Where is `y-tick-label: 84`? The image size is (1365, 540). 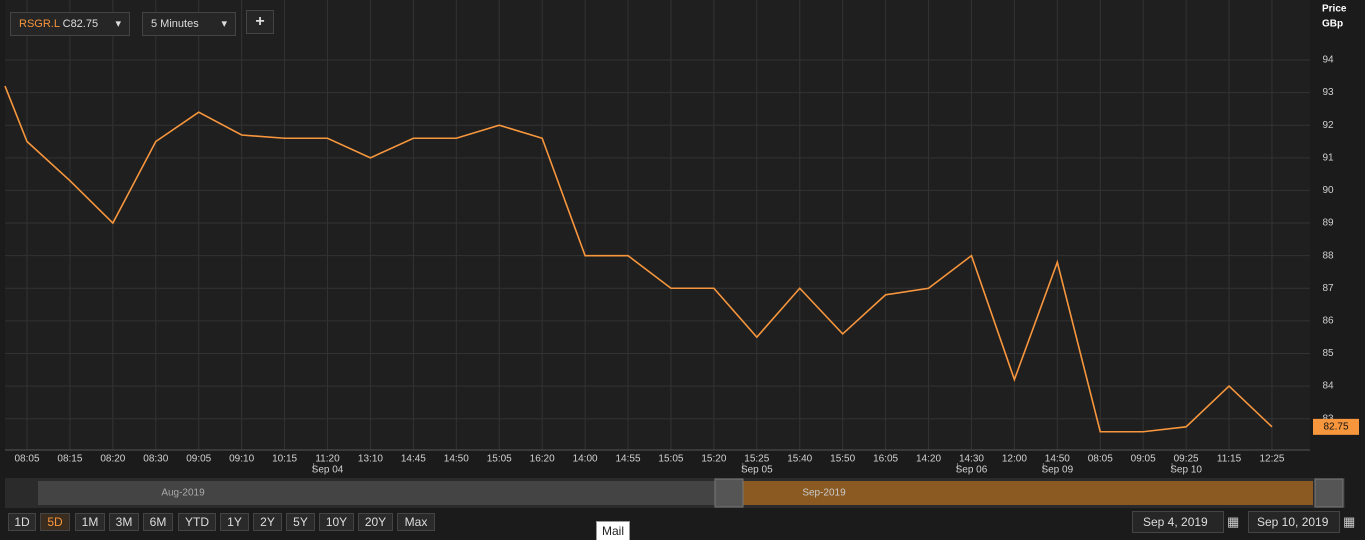 y-tick-label: 84 is located at coordinates (1328, 386).